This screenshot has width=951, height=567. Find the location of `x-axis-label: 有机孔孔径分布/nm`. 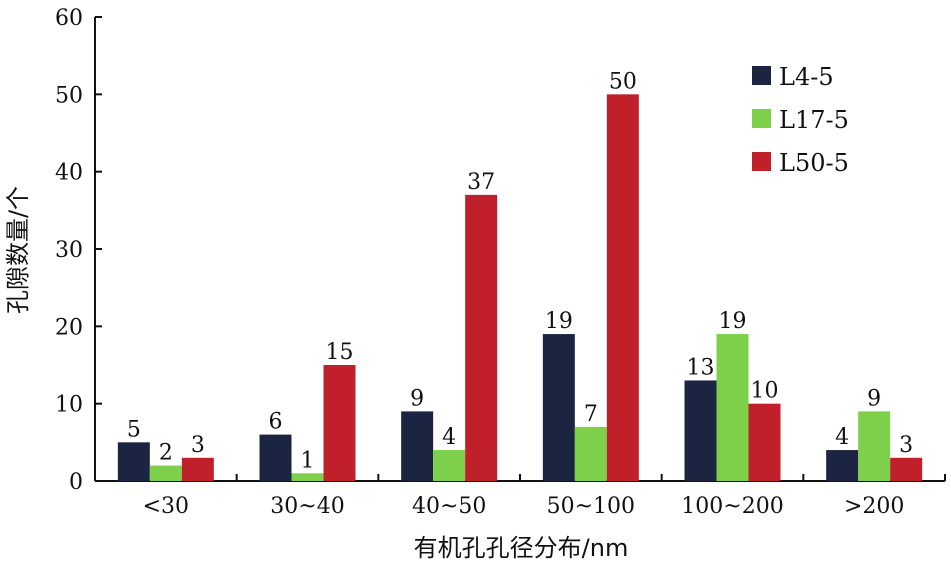

x-axis-label: 有机孔孔径分布/nm is located at coordinates (521, 548).